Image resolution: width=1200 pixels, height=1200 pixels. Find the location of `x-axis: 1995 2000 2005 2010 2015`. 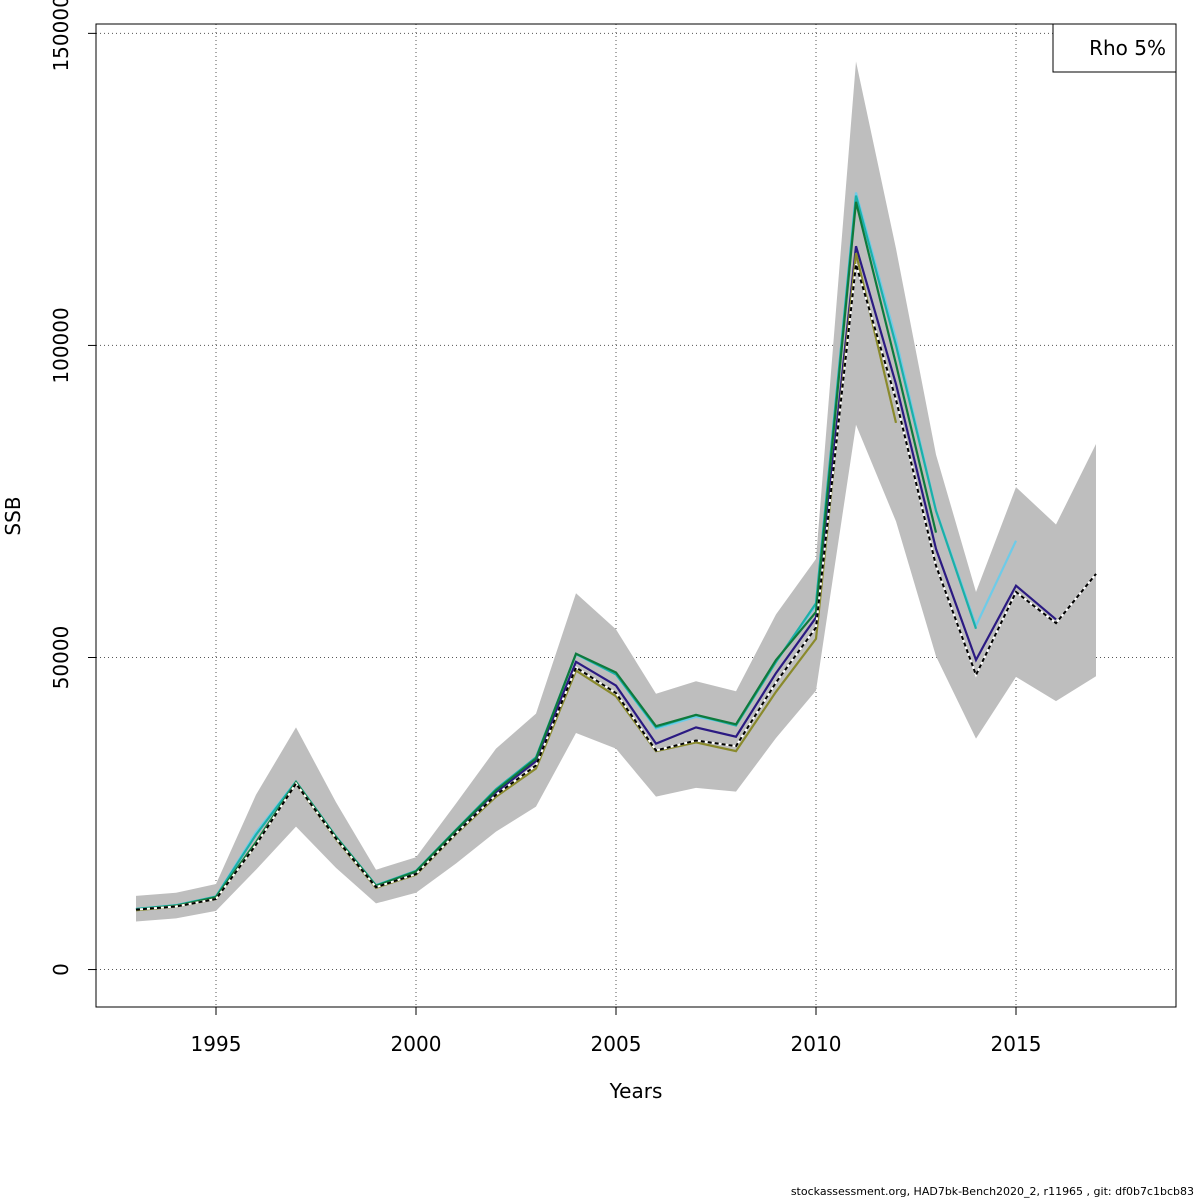

x-axis: 1995 2000 2005 2010 2015 is located at coordinates (616, 1031).